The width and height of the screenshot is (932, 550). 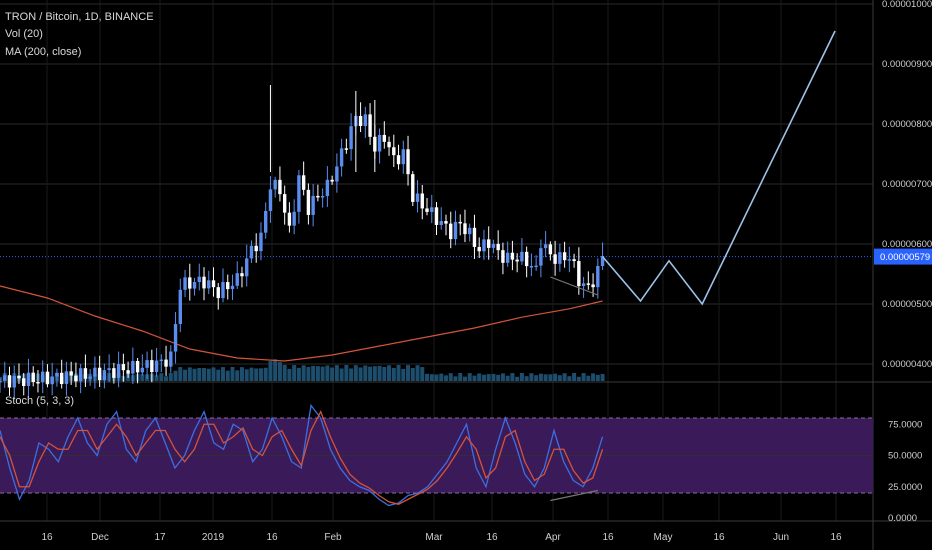 I want to click on time-tick-label: Apr, so click(x=553, y=537).